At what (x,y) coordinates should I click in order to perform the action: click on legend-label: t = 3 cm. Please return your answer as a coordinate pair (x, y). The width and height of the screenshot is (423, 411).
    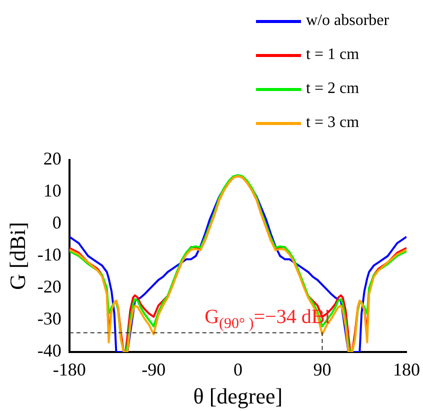
    Looking at the image, I should click on (333, 123).